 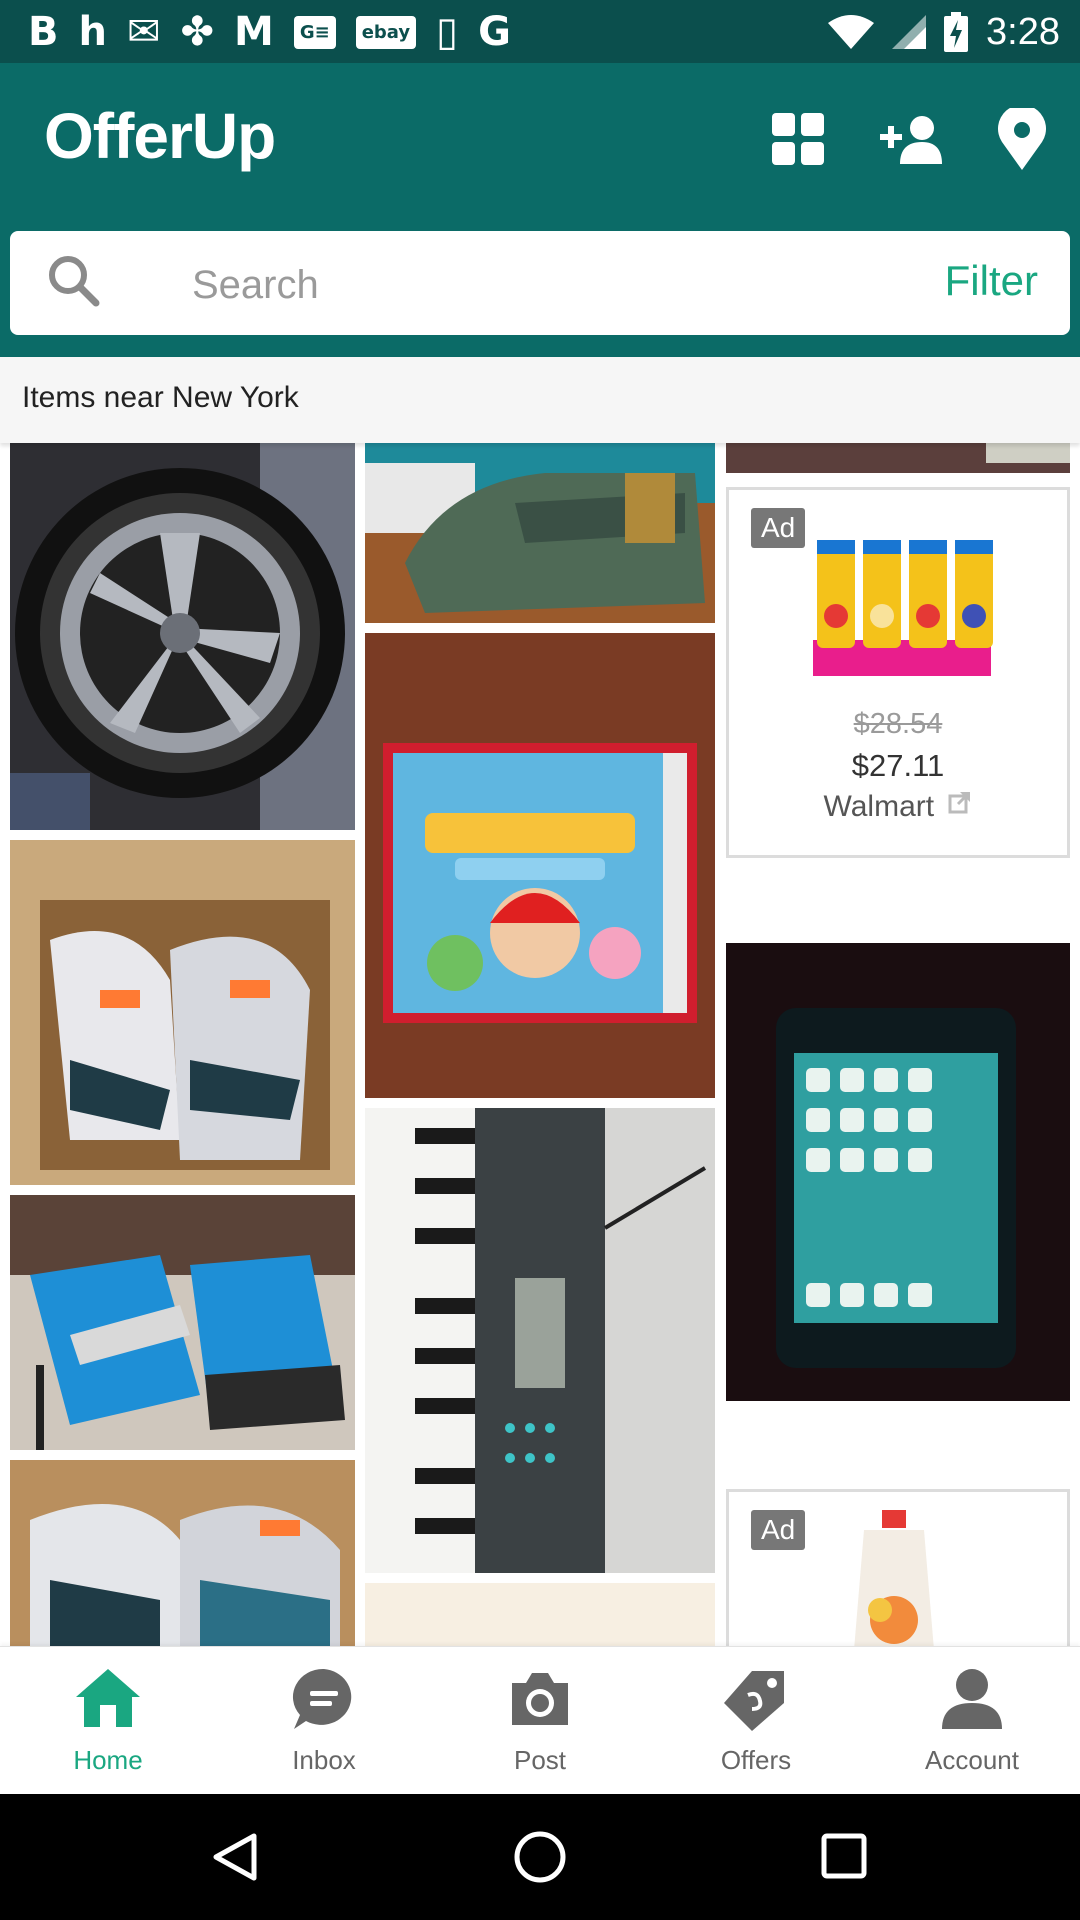 I want to click on chat-icon, so click(x=322, y=1698).